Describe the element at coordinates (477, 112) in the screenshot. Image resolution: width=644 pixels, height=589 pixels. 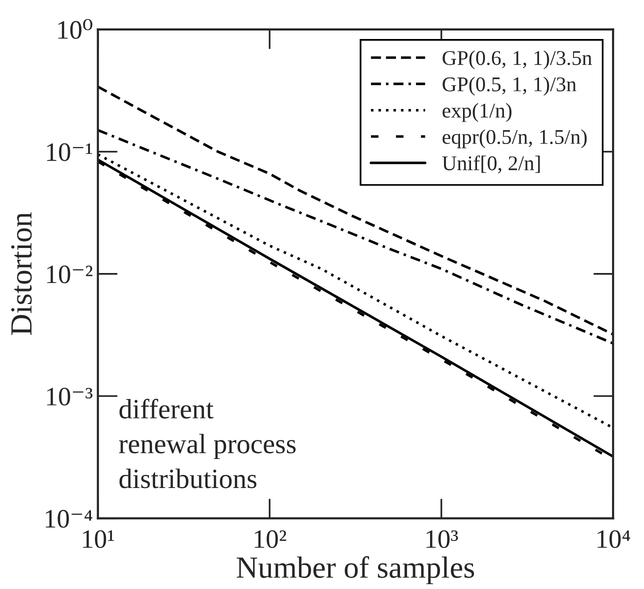
I see `legend-label: exp(1/n)` at that location.